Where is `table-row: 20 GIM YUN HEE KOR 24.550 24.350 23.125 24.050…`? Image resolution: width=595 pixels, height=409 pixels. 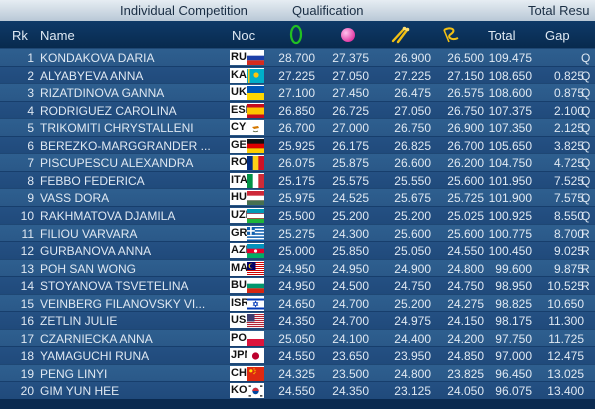 table-row: 20 GIM YUN HEE KOR 24.550 24.350 23.125 24.050… is located at coordinates (297, 390).